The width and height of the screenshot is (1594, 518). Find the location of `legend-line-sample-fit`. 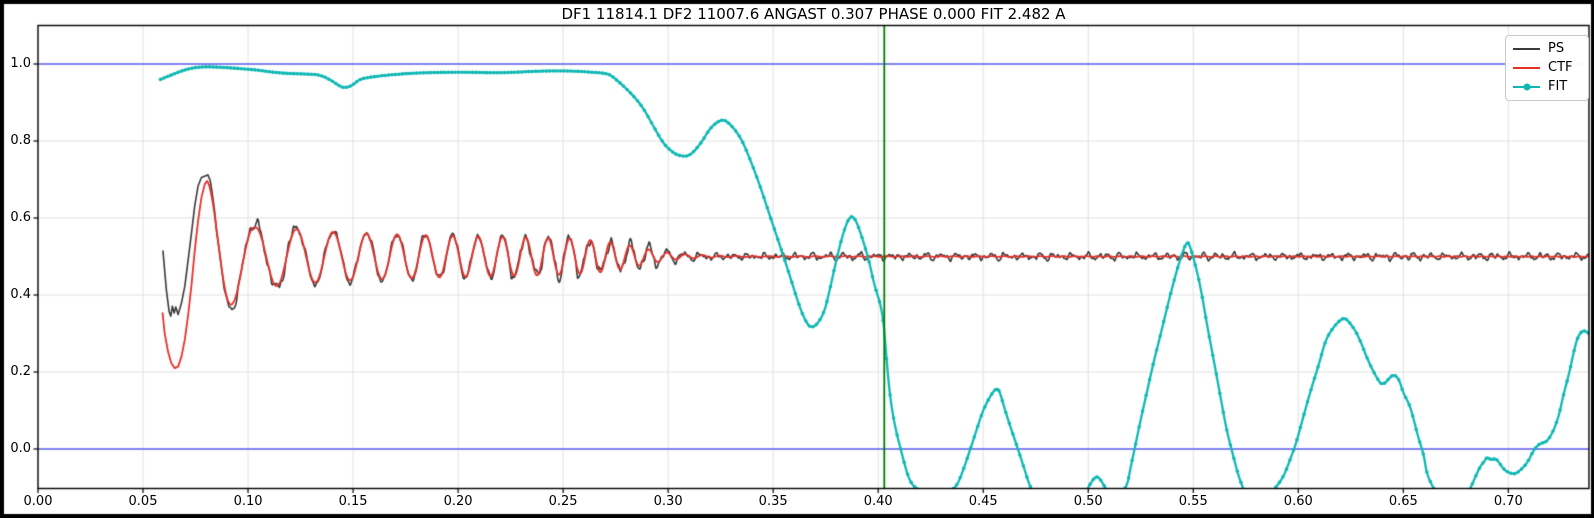

legend-line-sample-fit is located at coordinates (1526, 87).